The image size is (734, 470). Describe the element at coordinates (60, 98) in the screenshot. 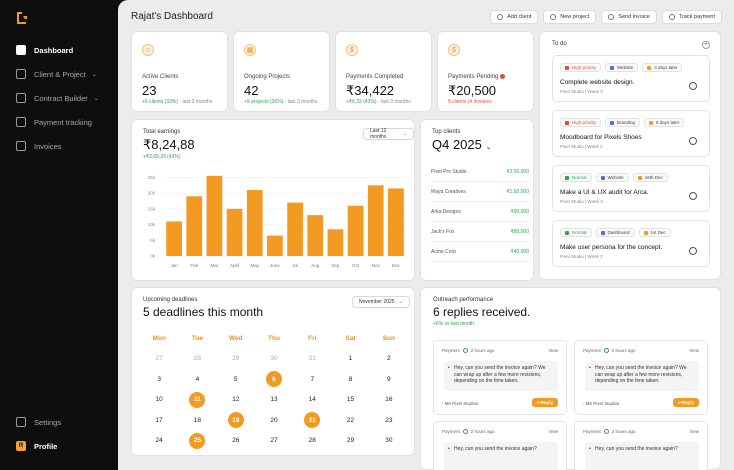

I see `sidebar-item-contract-builder: Contract Builder ⌄` at that location.